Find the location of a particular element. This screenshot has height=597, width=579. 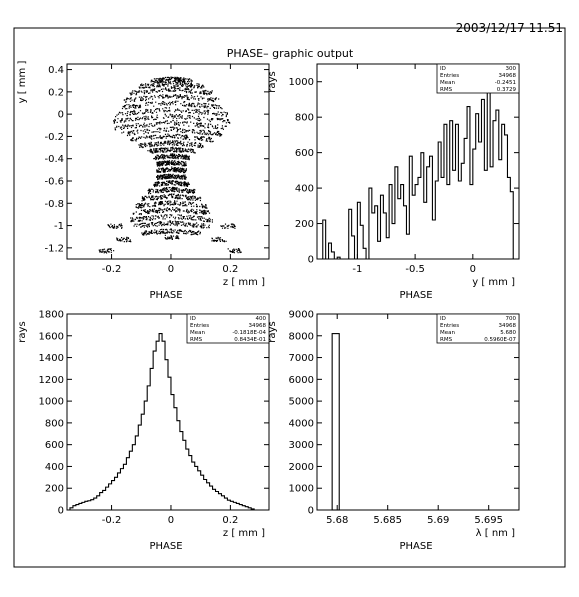

hist-y-stat-key: Mean is located at coordinates (447, 83).